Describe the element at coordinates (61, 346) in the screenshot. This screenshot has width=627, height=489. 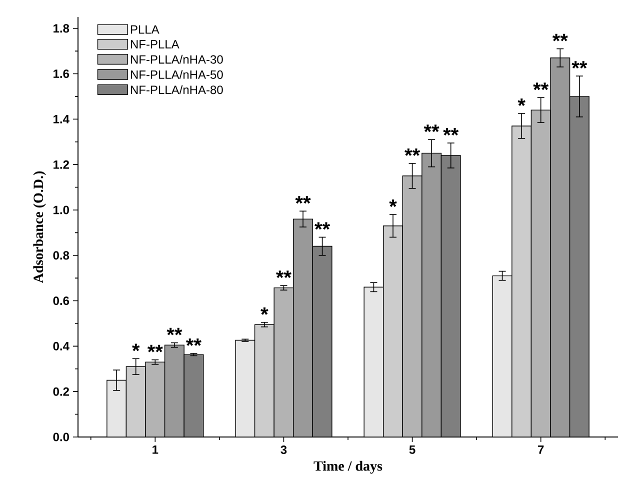
I see `y-tick-label: 0.4` at that location.